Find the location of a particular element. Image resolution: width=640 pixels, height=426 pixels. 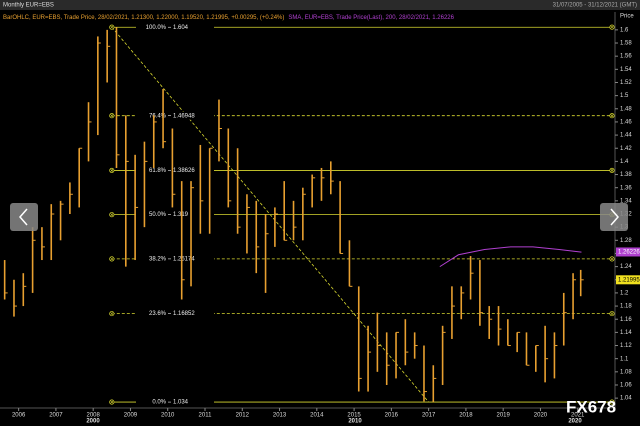

x-tick-label: 2008 is located at coordinates (94, 416).